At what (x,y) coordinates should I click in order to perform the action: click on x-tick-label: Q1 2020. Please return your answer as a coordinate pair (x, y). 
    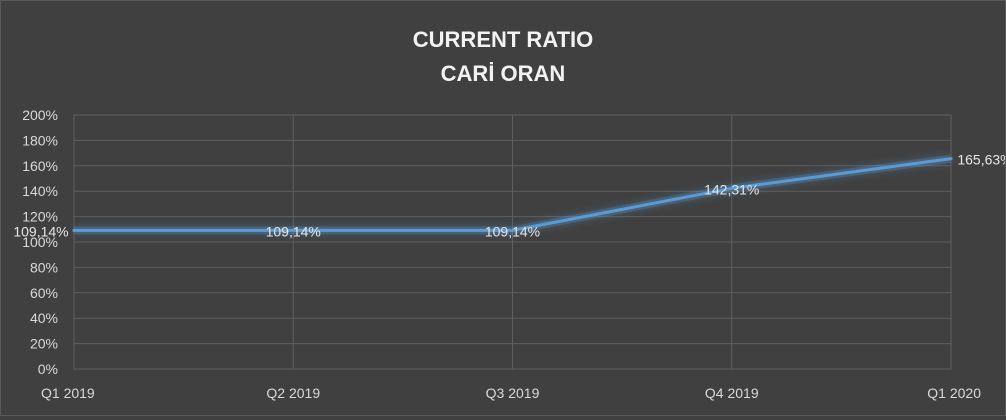
    Looking at the image, I should click on (954, 393).